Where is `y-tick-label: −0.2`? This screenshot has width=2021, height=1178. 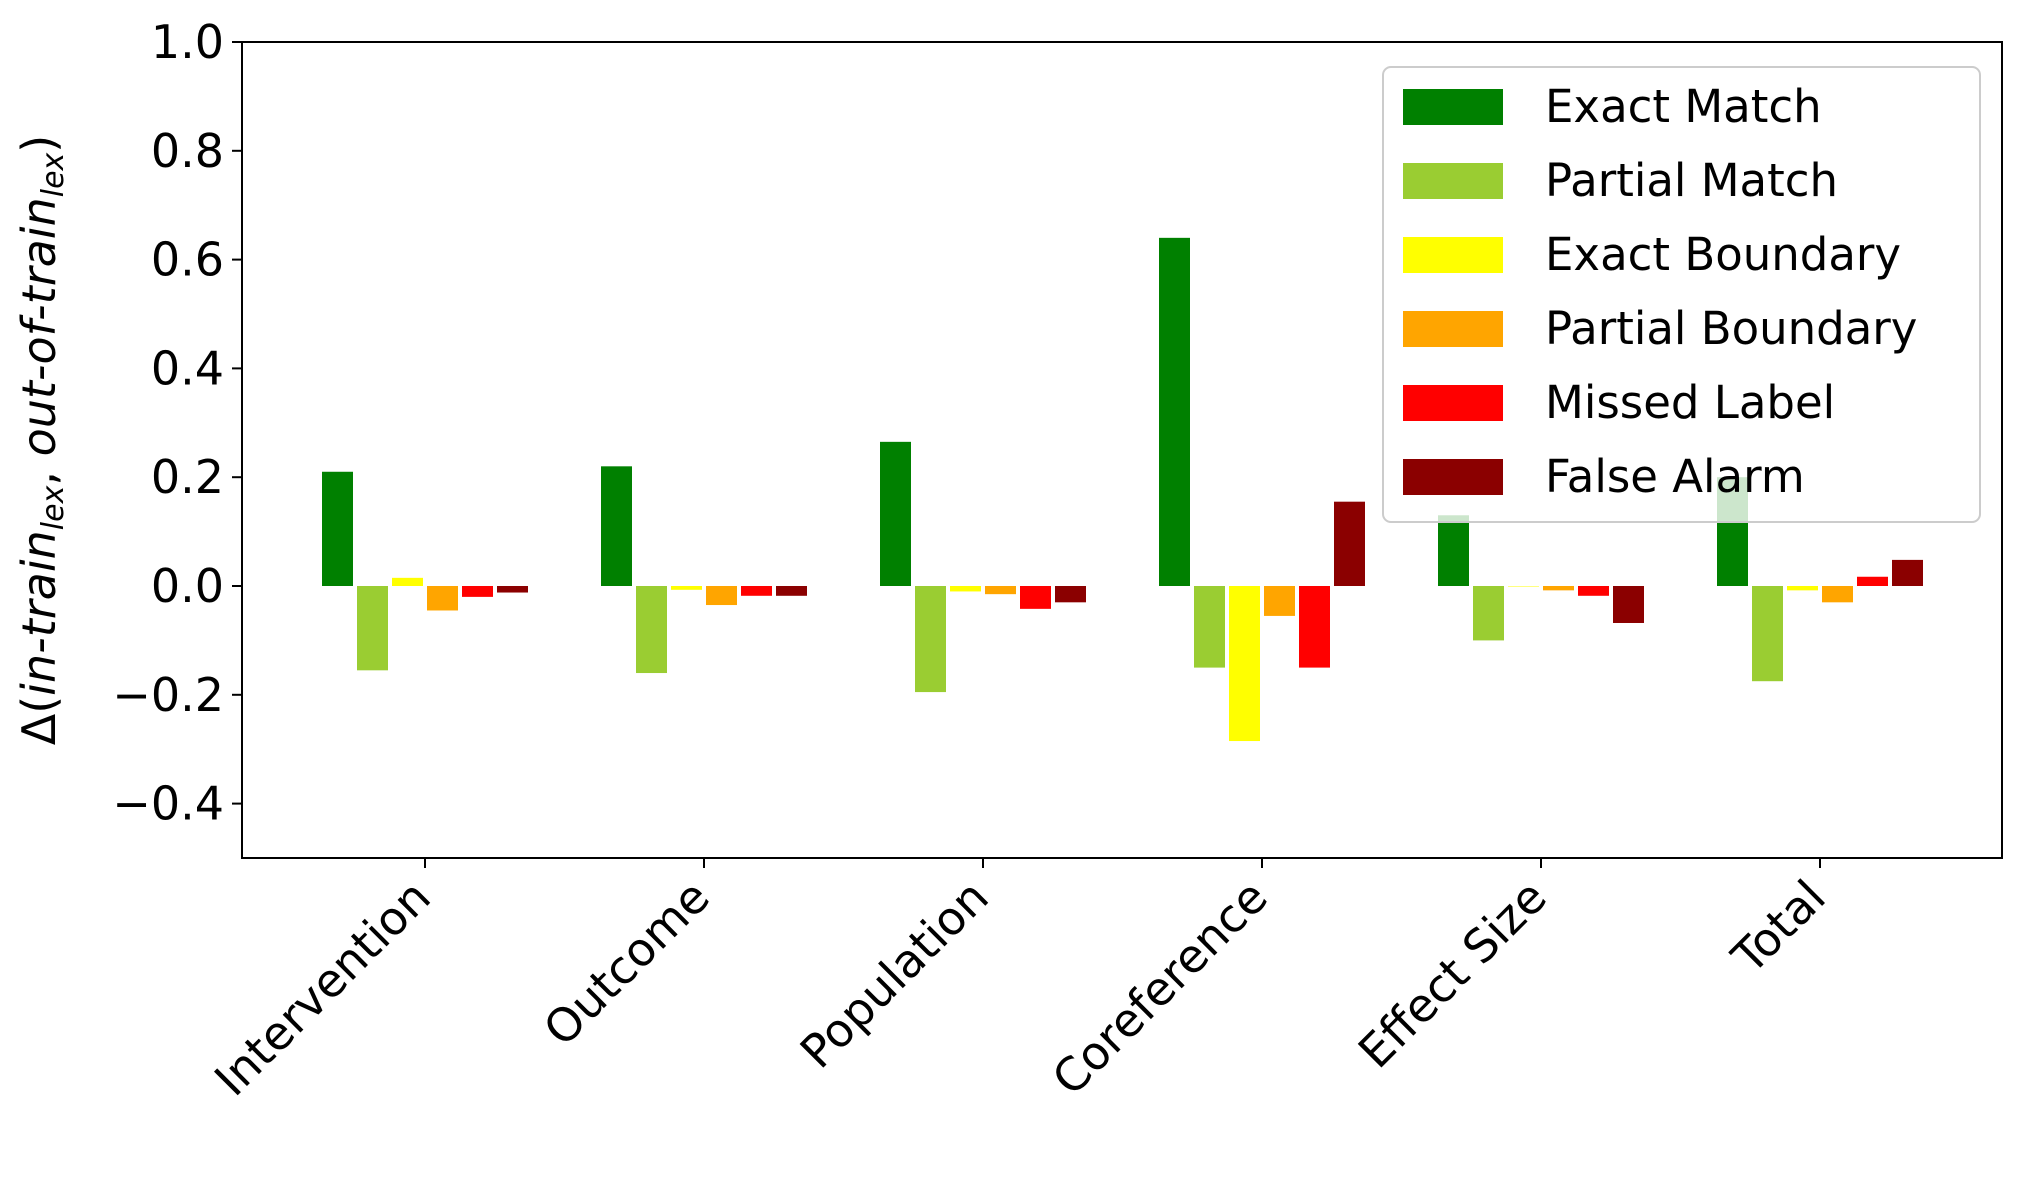
y-tick-label: −0.2 is located at coordinates (168, 695).